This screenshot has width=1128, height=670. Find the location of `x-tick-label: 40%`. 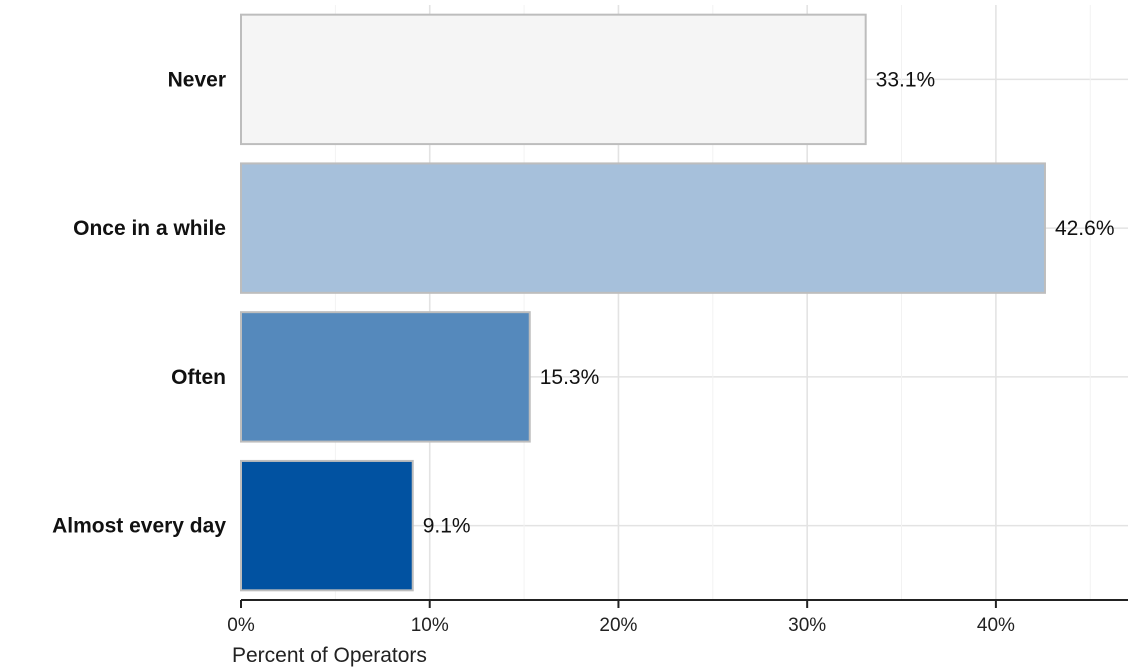

x-tick-label: 40% is located at coordinates (996, 625).